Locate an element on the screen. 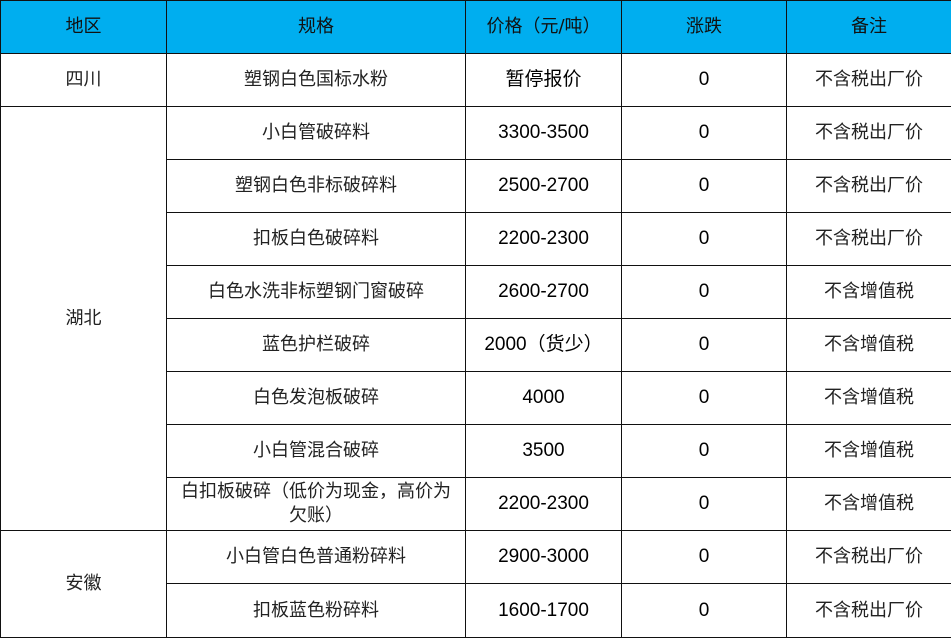 This screenshot has height=638, width=951. spec-cell: 白色水洗非标塑钢门窗破碎 is located at coordinates (316, 292).